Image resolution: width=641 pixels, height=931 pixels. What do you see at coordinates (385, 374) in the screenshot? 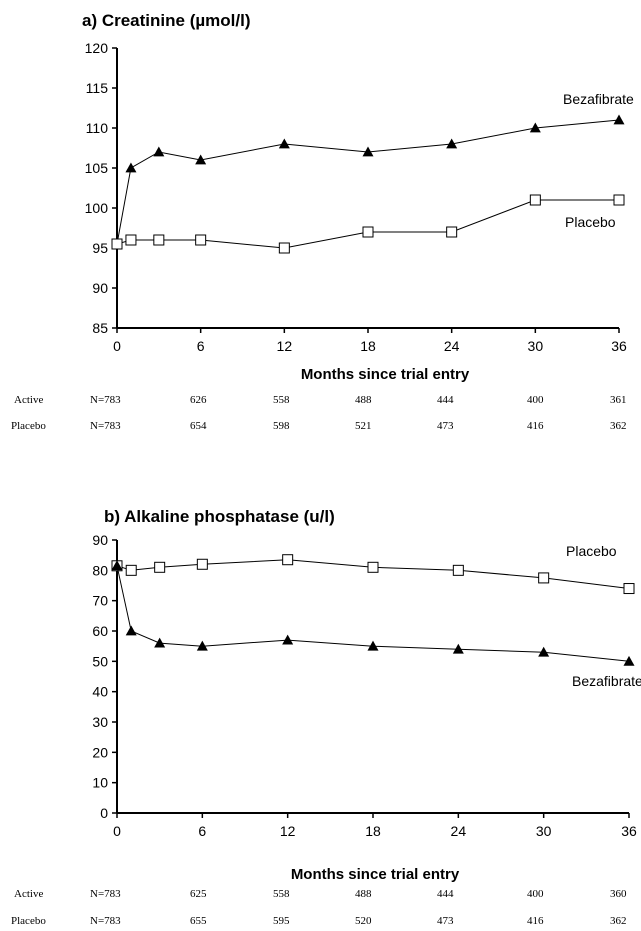
I see `chart-a-xlabel: Months since trial entry` at bounding box center [385, 374].